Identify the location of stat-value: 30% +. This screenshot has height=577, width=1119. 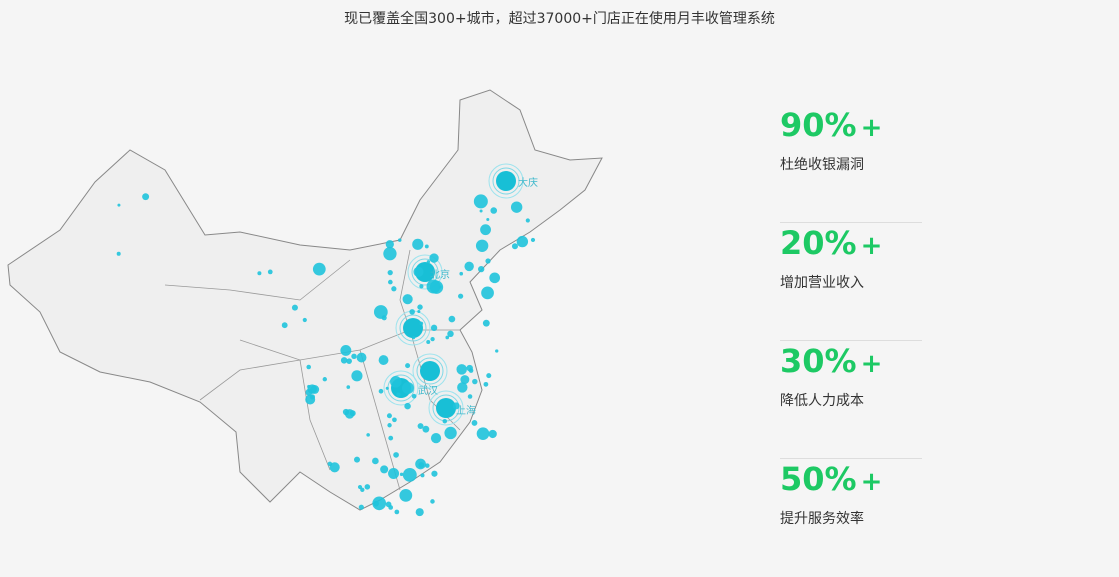
(851, 362).